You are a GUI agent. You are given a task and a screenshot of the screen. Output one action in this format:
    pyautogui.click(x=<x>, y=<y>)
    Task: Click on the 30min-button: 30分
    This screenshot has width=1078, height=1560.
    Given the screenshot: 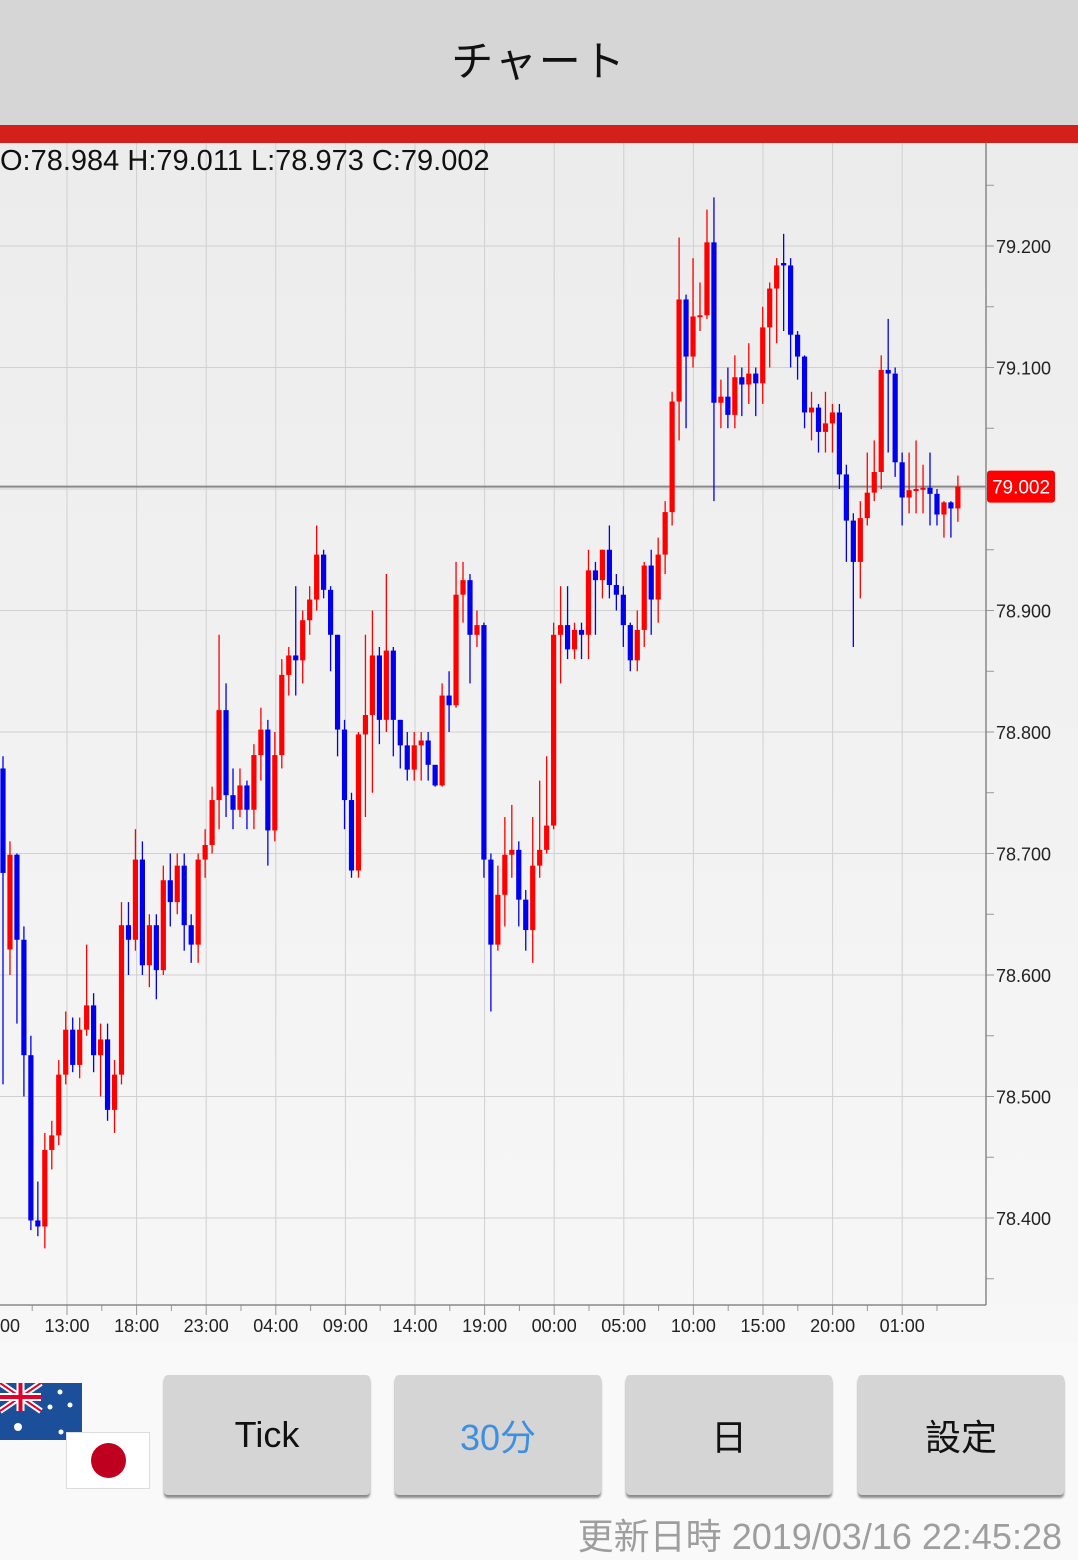 What is the action you would take?
    pyautogui.click(x=498, y=1435)
    